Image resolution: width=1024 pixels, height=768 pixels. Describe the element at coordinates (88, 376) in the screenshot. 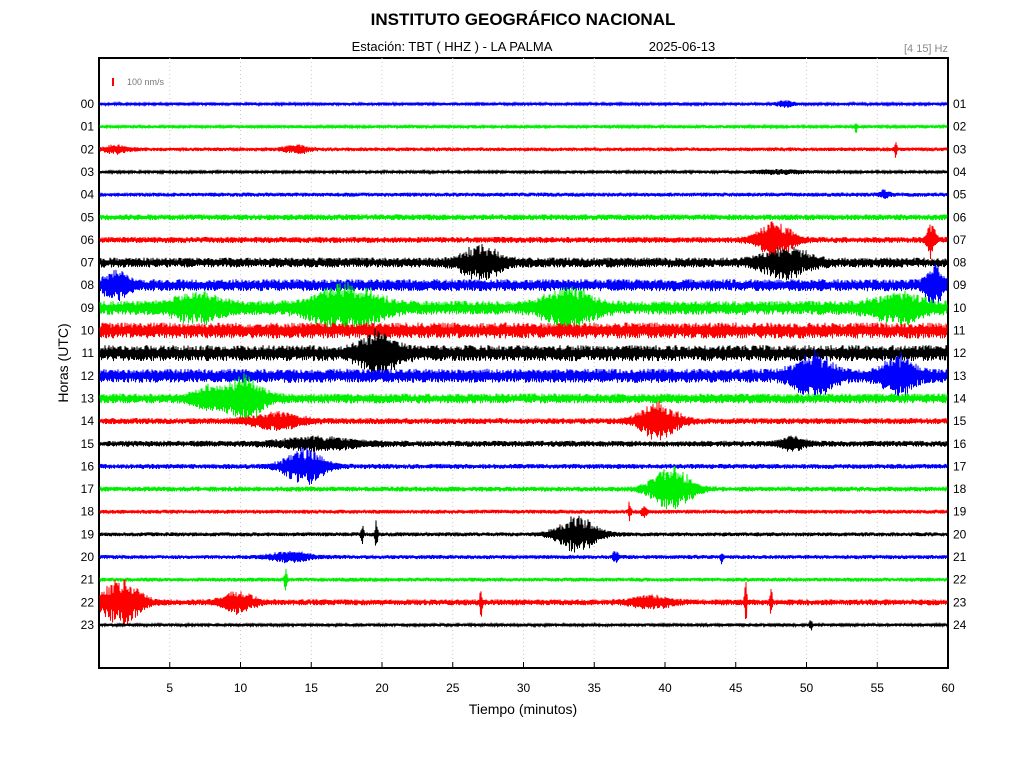

I see `hour-label-left: 12` at that location.